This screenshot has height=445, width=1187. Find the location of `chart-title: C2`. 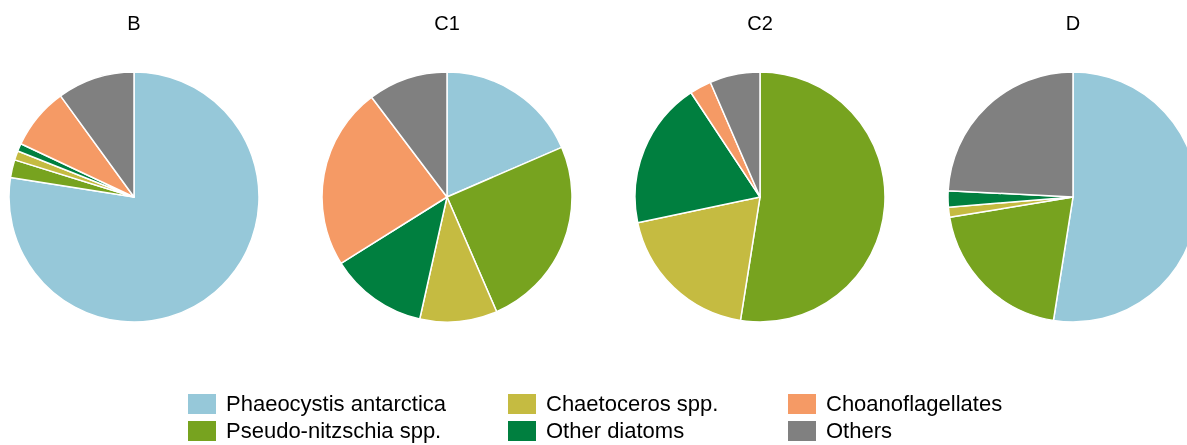

chart-title: C2 is located at coordinates (760, 23).